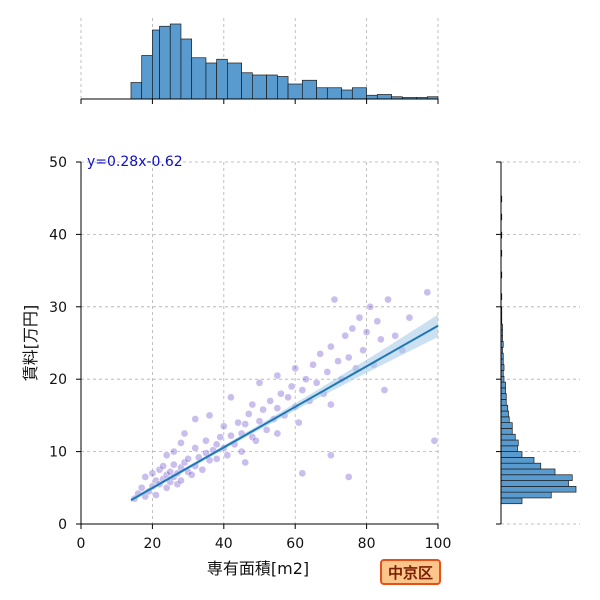  What do you see at coordinates (258, 568) in the screenshot?
I see `x-axis-title: 専有面積[m2]` at bounding box center [258, 568].